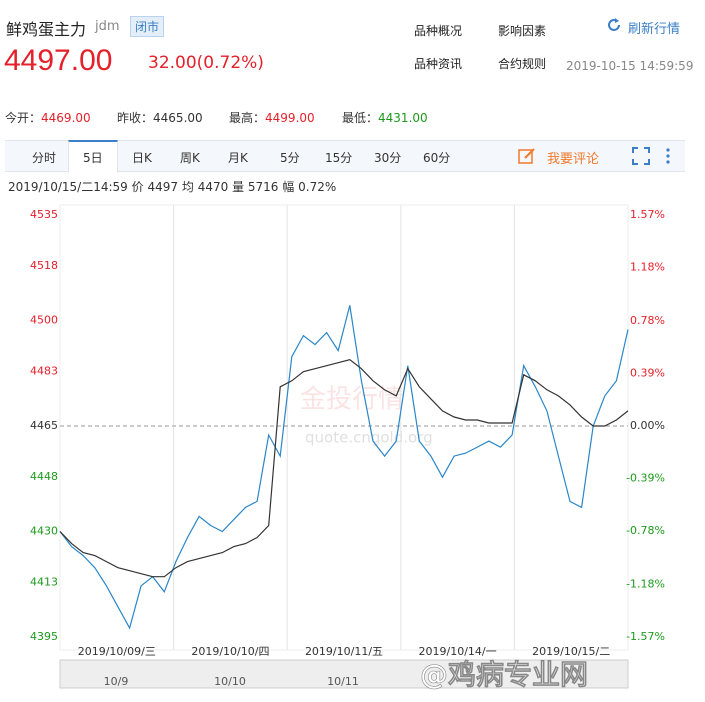  Describe the element at coordinates (630, 66) in the screenshot. I see `timestamp: 2019-10-15 14:59:59` at that location.